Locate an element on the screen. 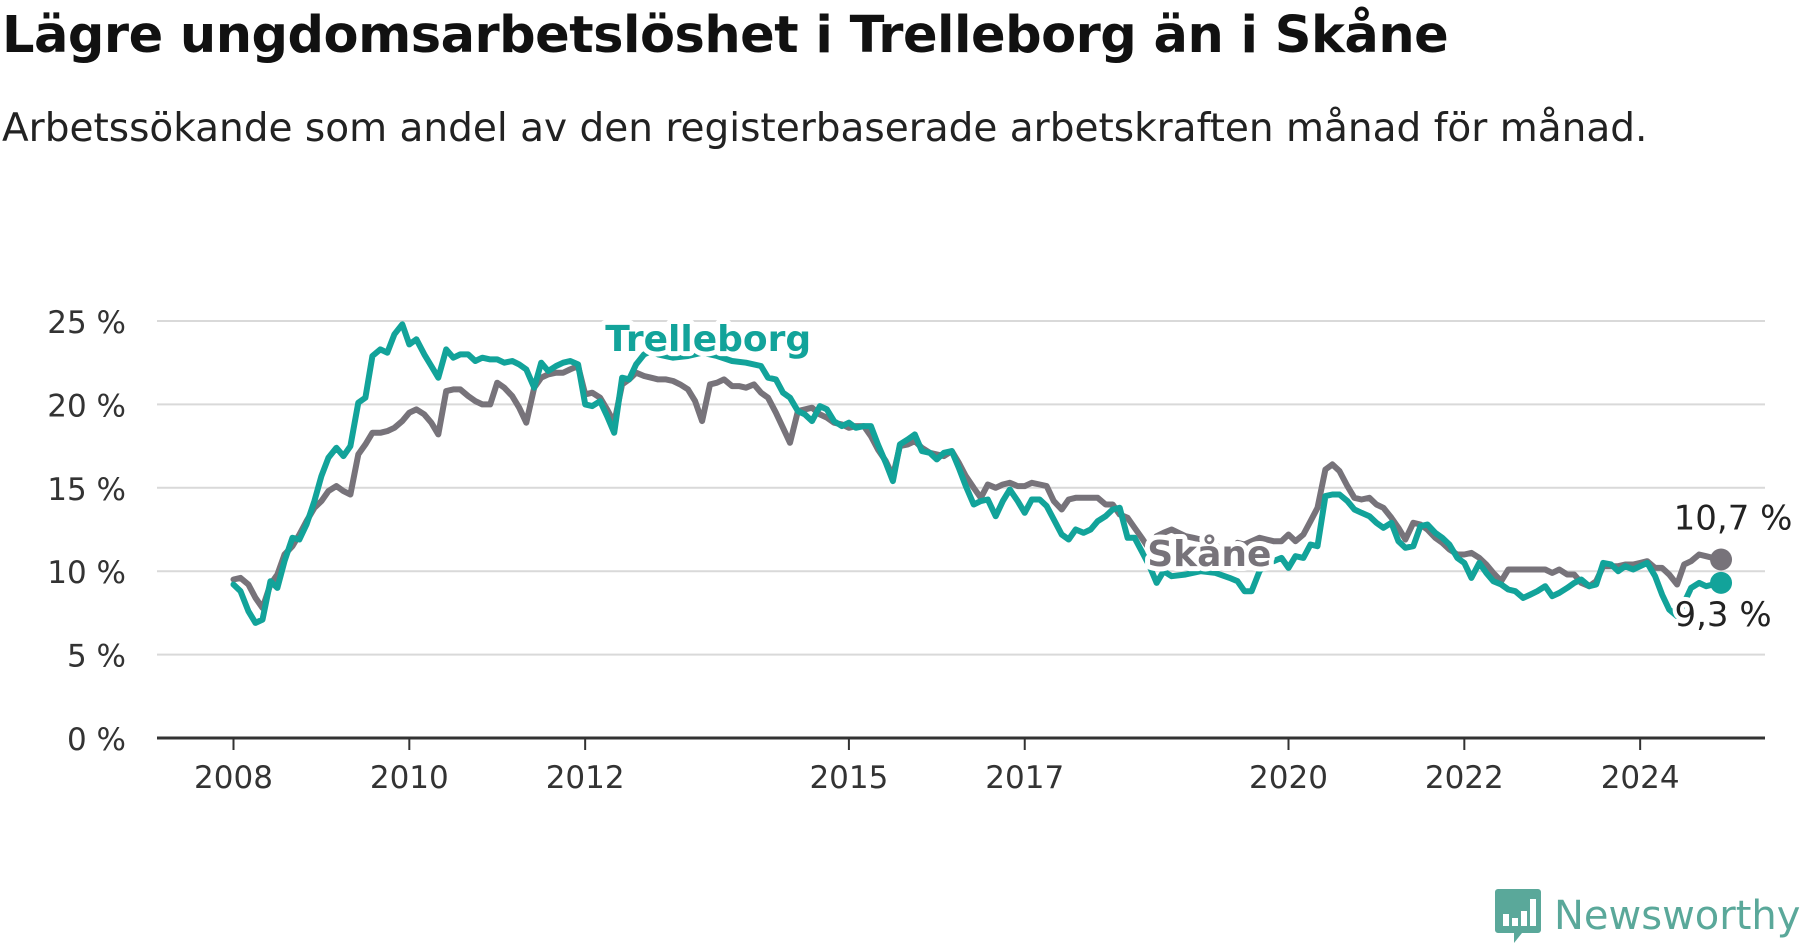 Image resolution: width=1800 pixels, height=948 pixels. y-tick-label: 25 % is located at coordinates (86, 323).